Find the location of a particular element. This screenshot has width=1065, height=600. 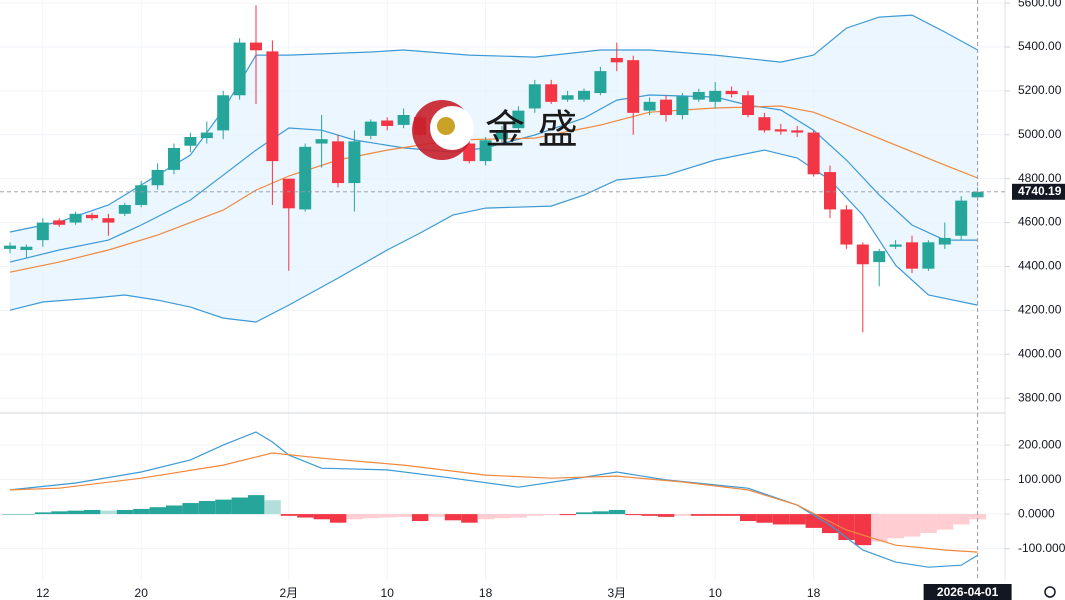

y-tick-label: 5000.00 is located at coordinates (1040, 134).